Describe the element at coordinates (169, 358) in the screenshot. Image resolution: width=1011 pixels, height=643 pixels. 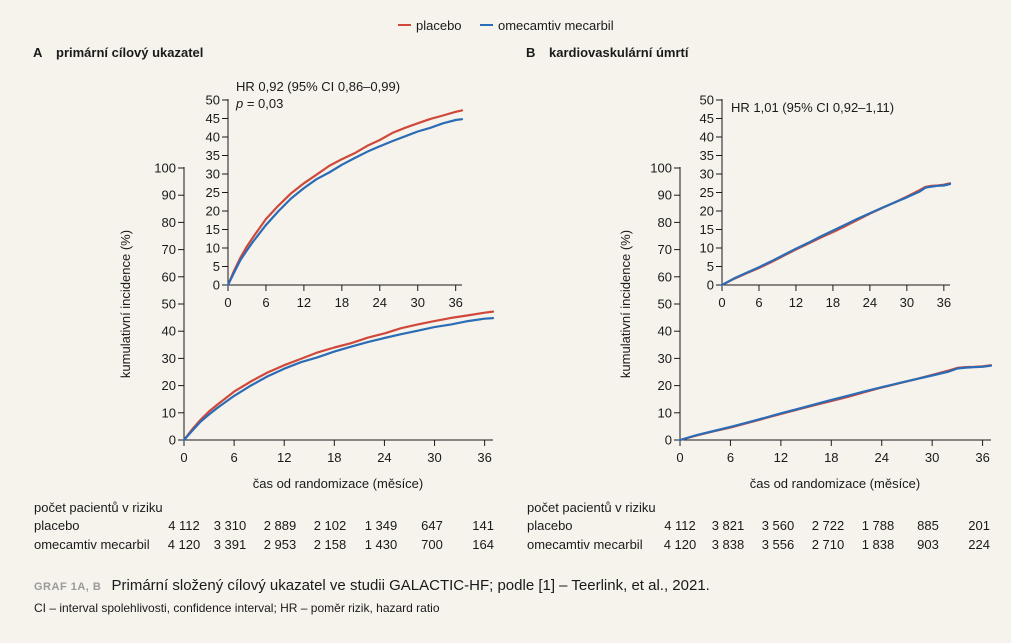
I see `panel-a-main-y-tick-label: 30` at that location.